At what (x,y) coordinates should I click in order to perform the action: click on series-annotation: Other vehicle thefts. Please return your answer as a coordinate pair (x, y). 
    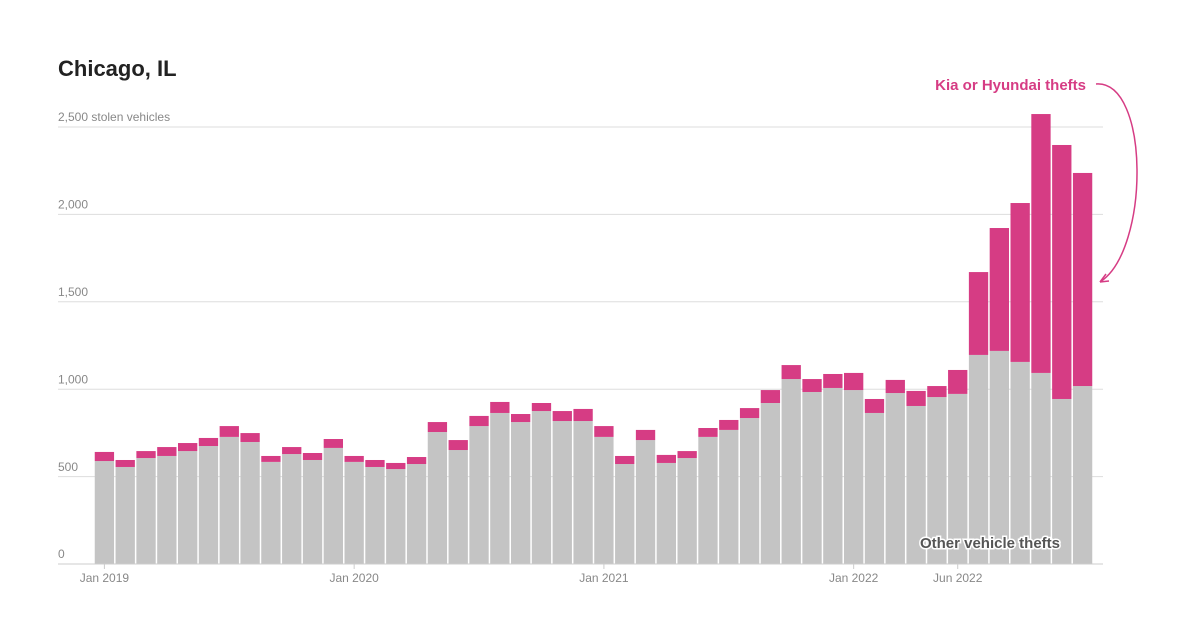
    Looking at the image, I should click on (990, 543).